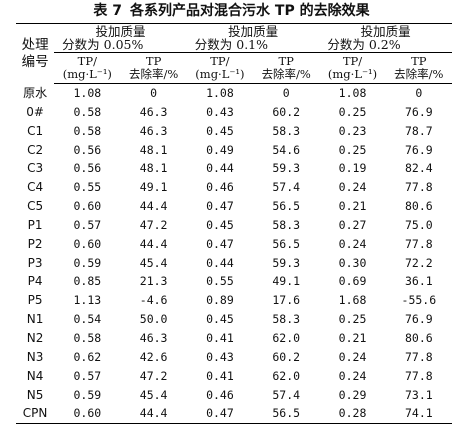  Describe the element at coordinates (220, 93) in the screenshot. I see `cell-tp-0.1: 1.08` at that location.